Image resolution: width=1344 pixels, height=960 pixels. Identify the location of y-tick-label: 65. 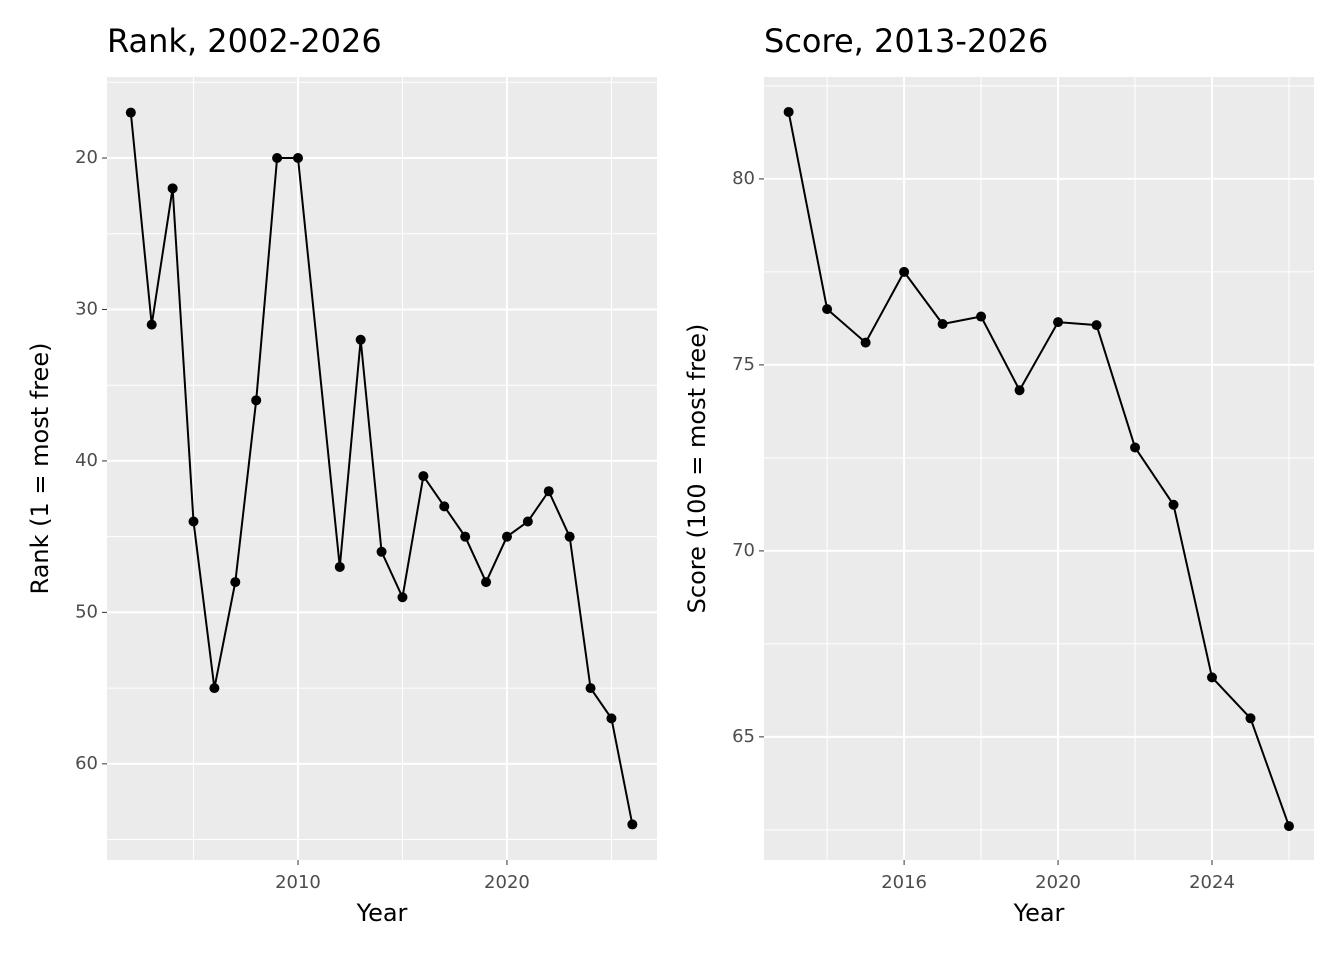
(743, 736).